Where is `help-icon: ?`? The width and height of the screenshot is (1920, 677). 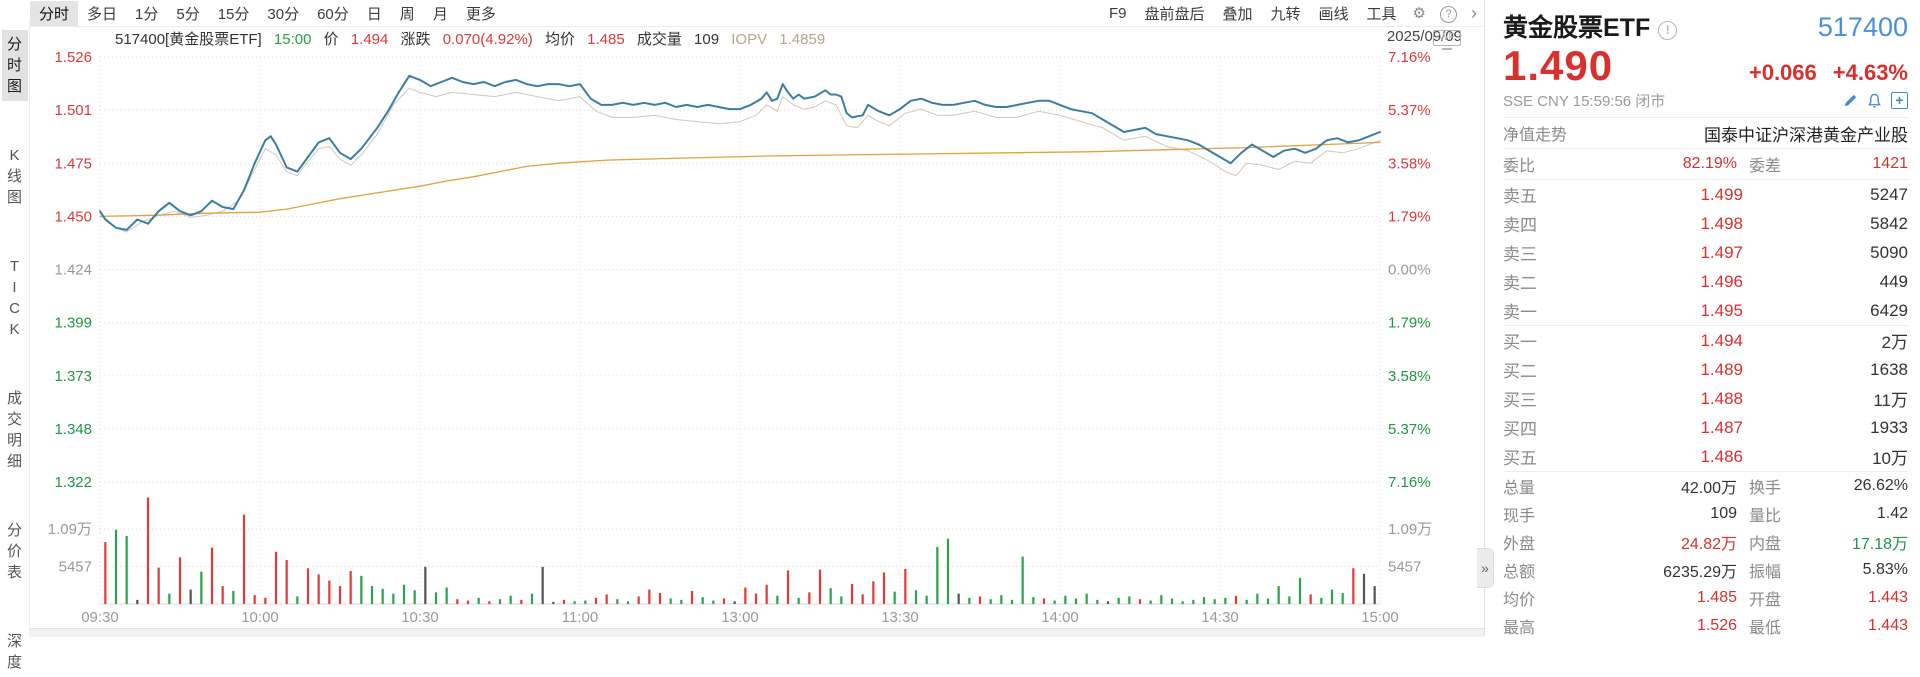
help-icon: ? is located at coordinates (1448, 13).